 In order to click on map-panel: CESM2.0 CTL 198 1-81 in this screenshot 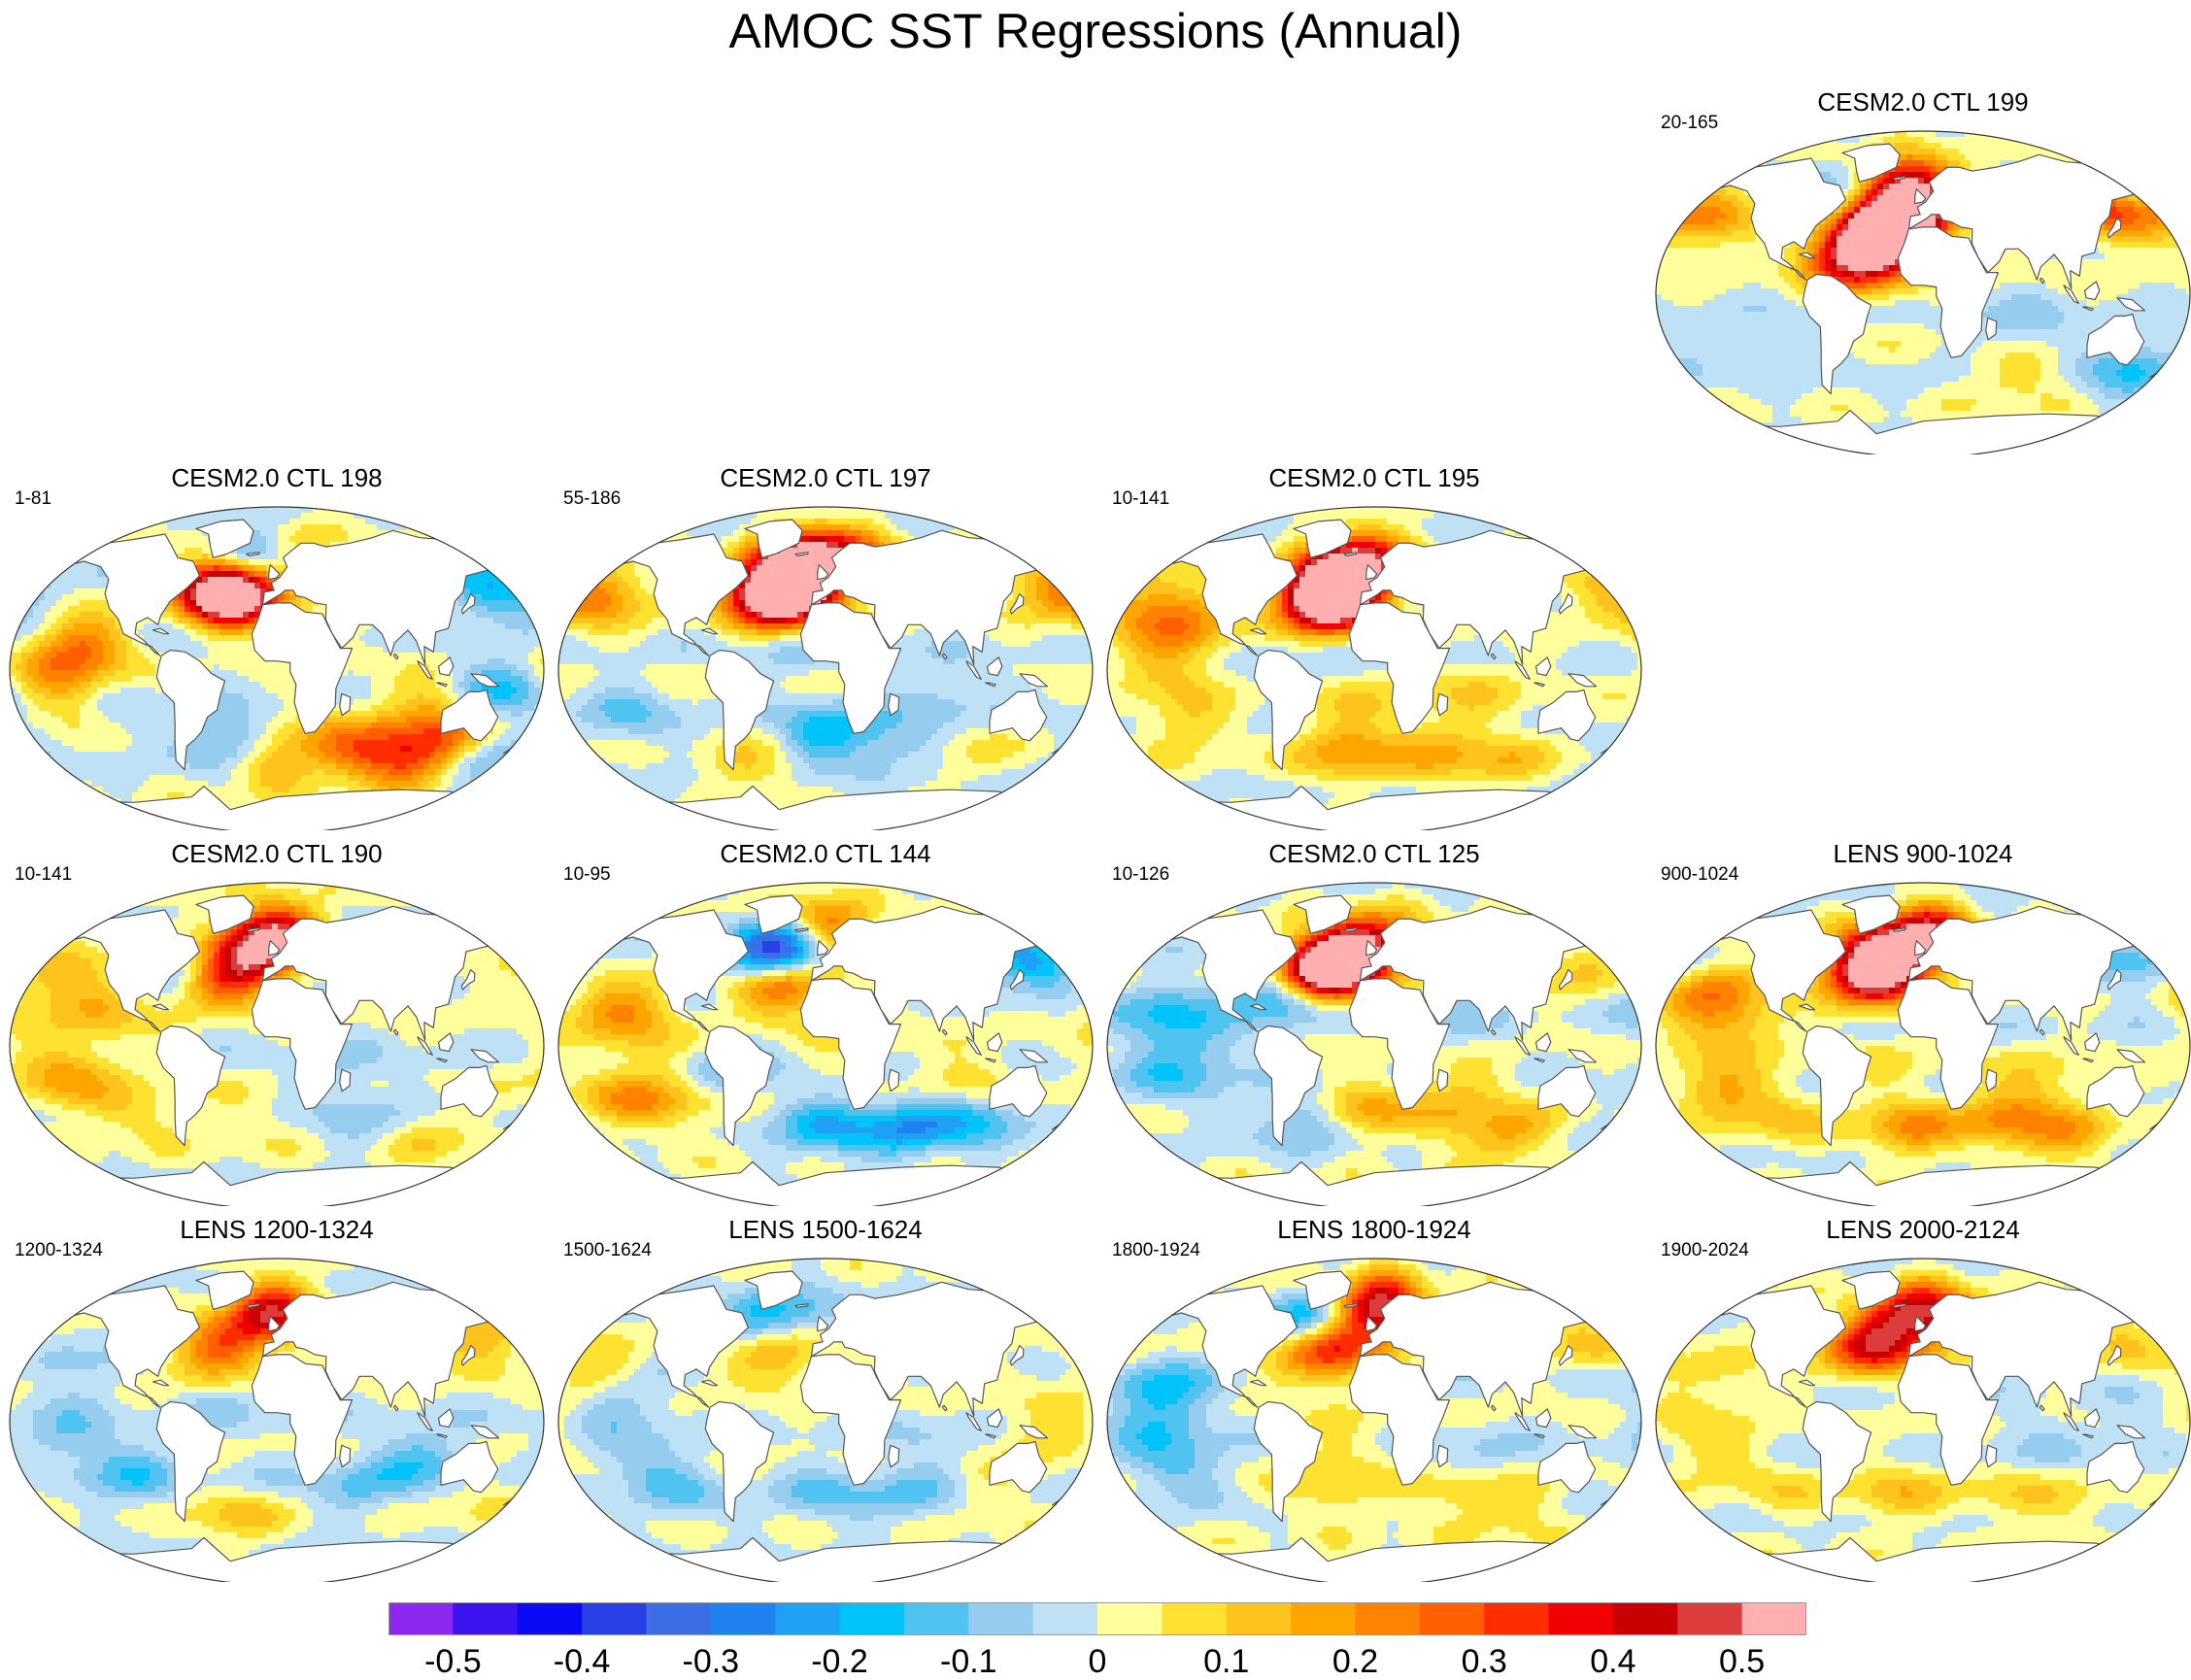, I will do `click(277, 645)`.